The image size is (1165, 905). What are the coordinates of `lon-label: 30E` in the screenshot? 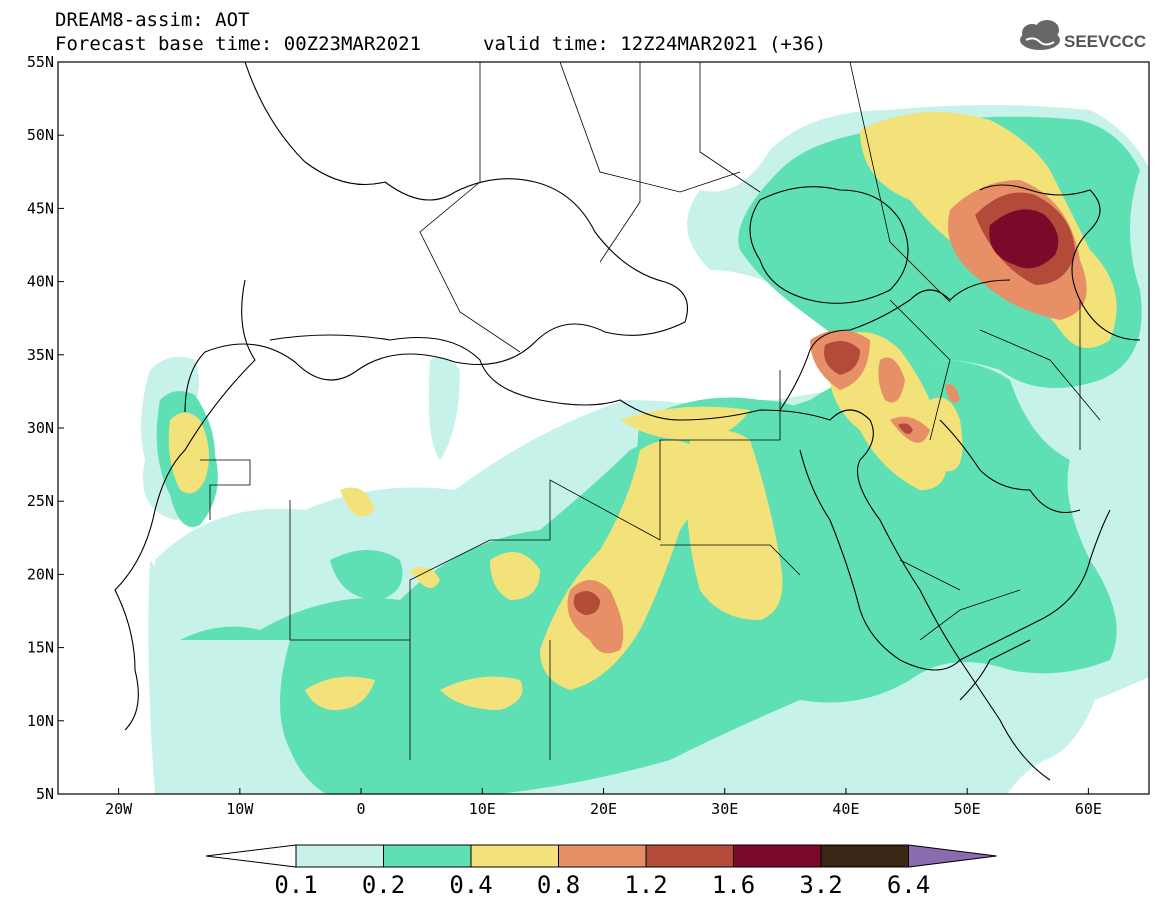 It's located at (724, 809).